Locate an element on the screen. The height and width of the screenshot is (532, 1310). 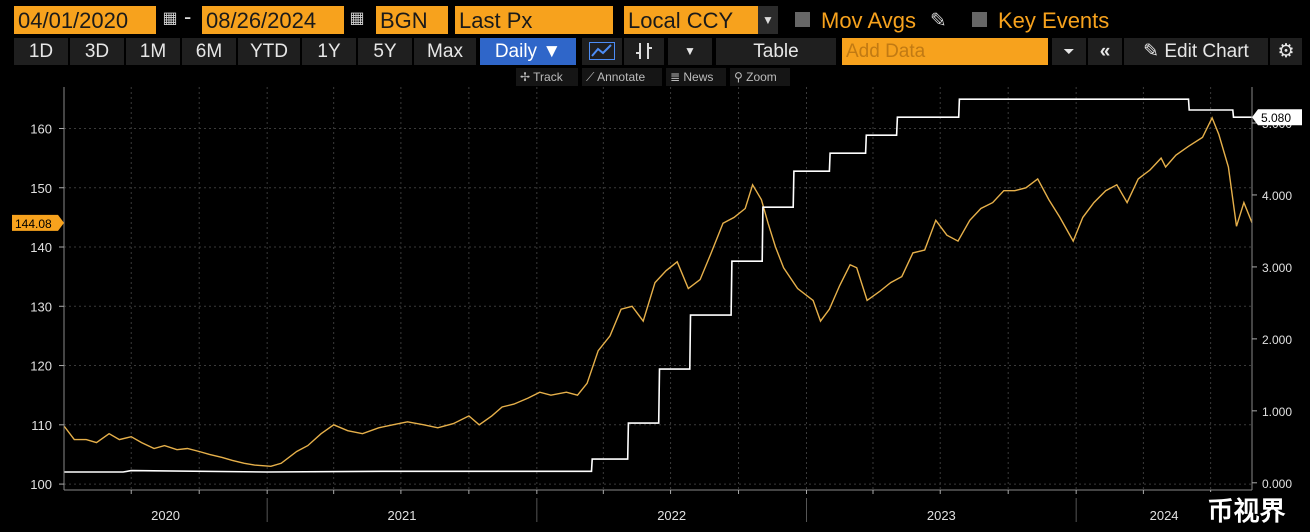
annotate-label: Annotate is located at coordinates (621, 77).